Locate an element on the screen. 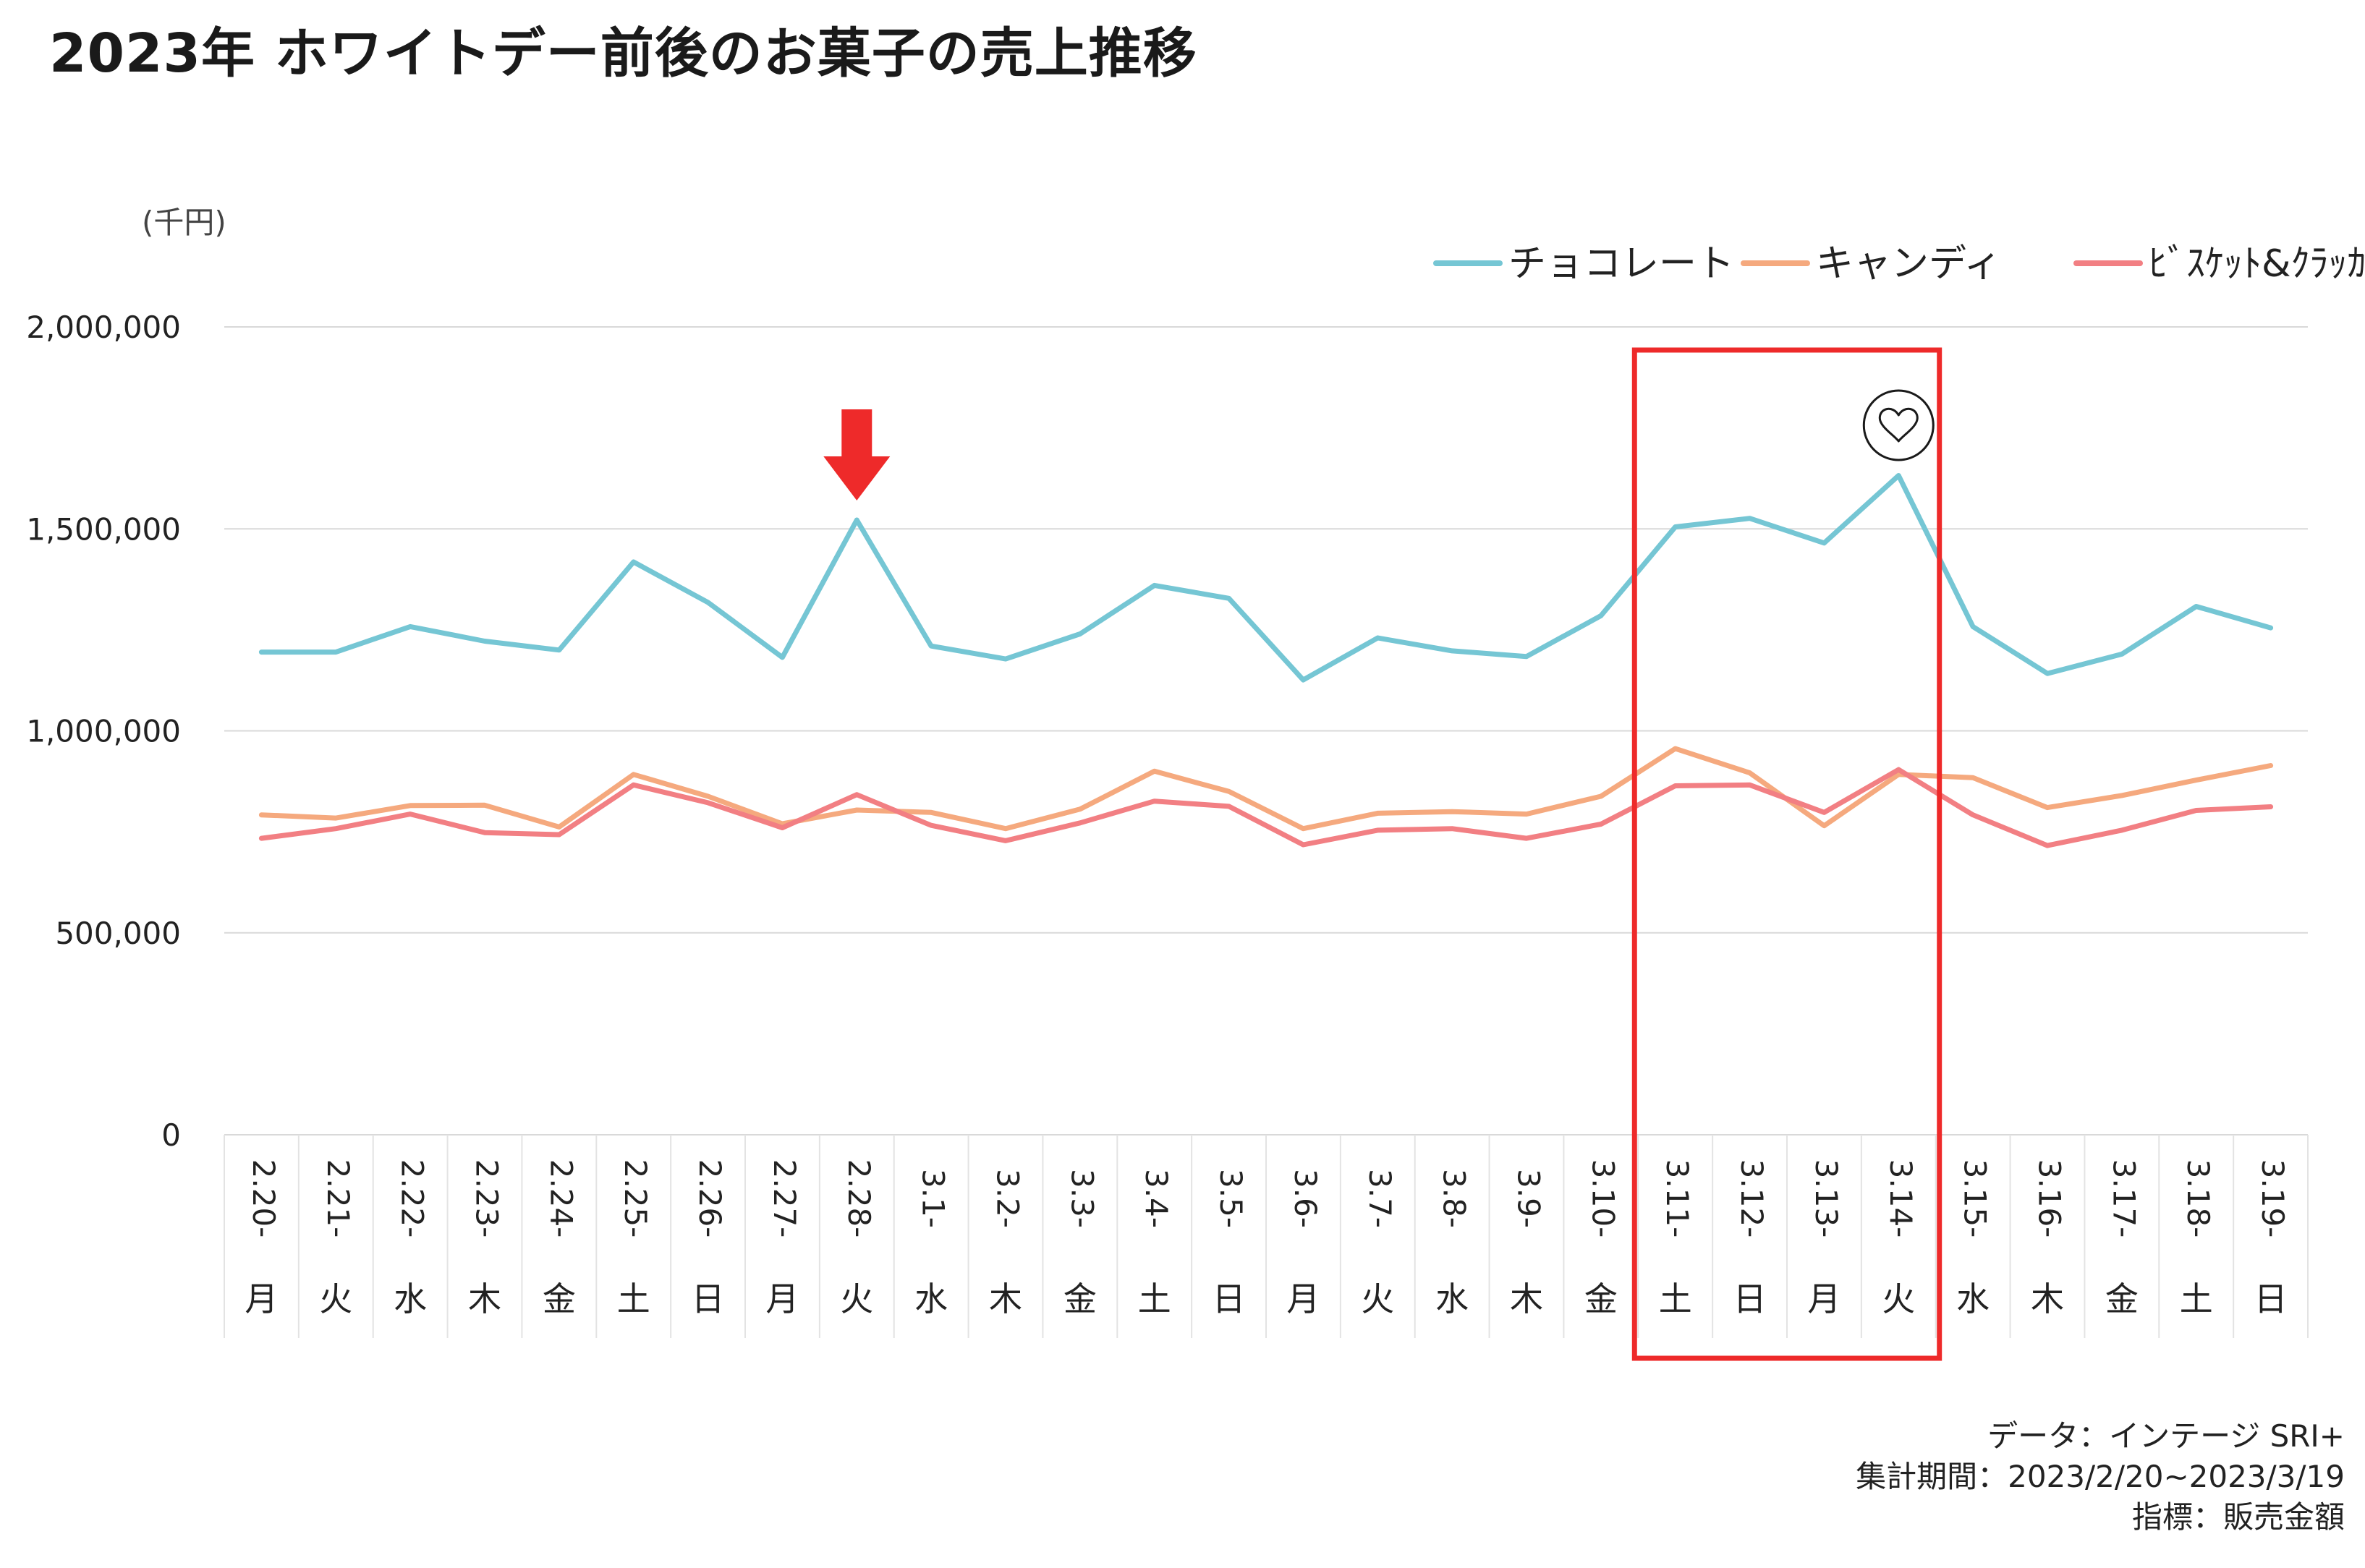 The width and height of the screenshot is (2365, 1568). legend-label: チョコレート is located at coordinates (1621, 264).